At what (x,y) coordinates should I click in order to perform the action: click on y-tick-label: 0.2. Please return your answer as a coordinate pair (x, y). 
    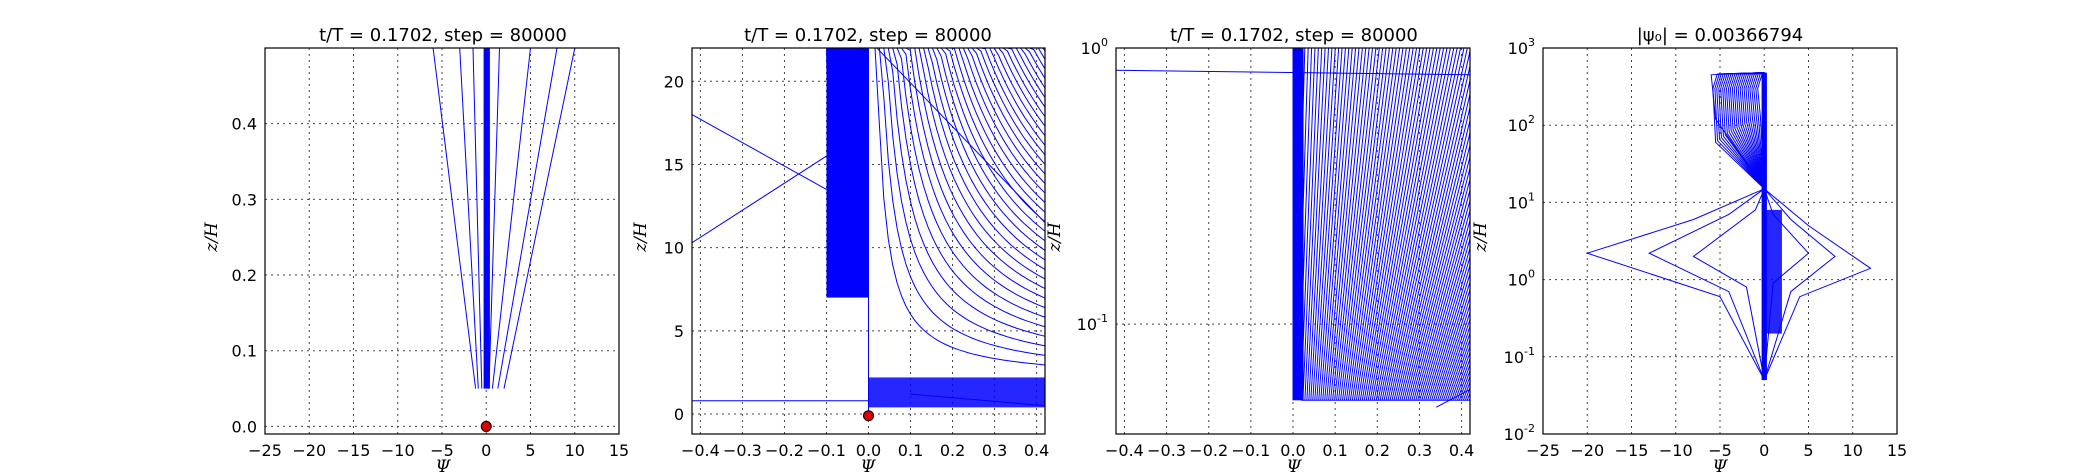
    Looking at the image, I should click on (244, 275).